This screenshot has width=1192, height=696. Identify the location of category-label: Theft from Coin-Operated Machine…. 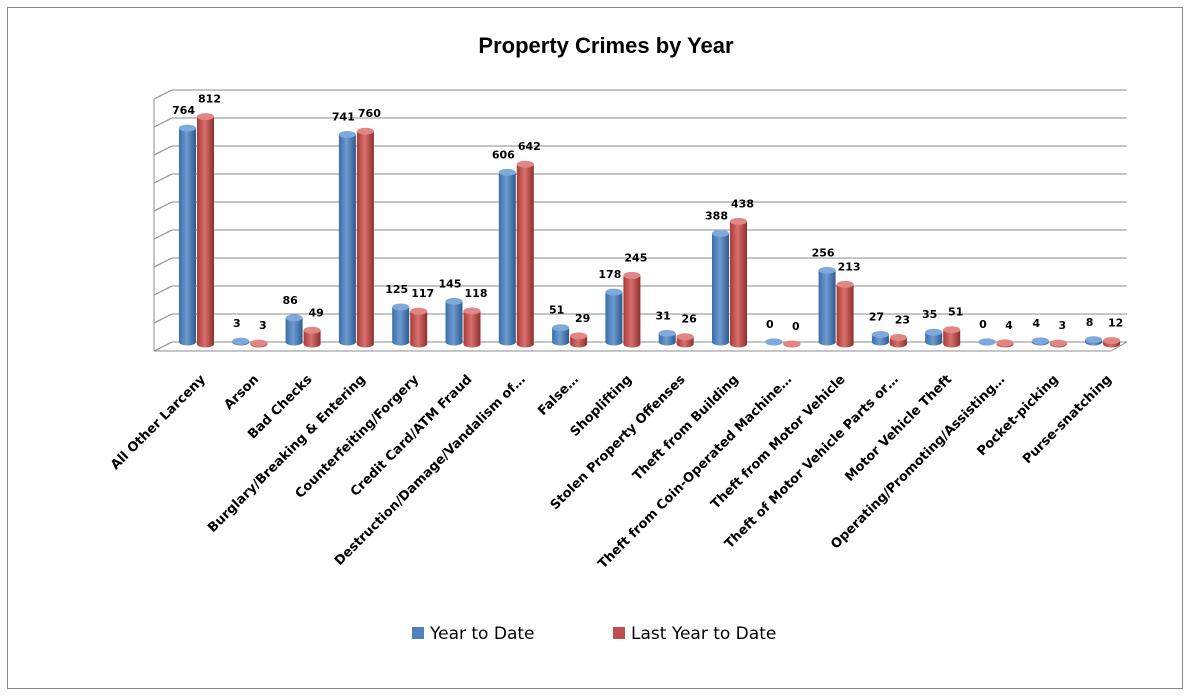
(695, 472).